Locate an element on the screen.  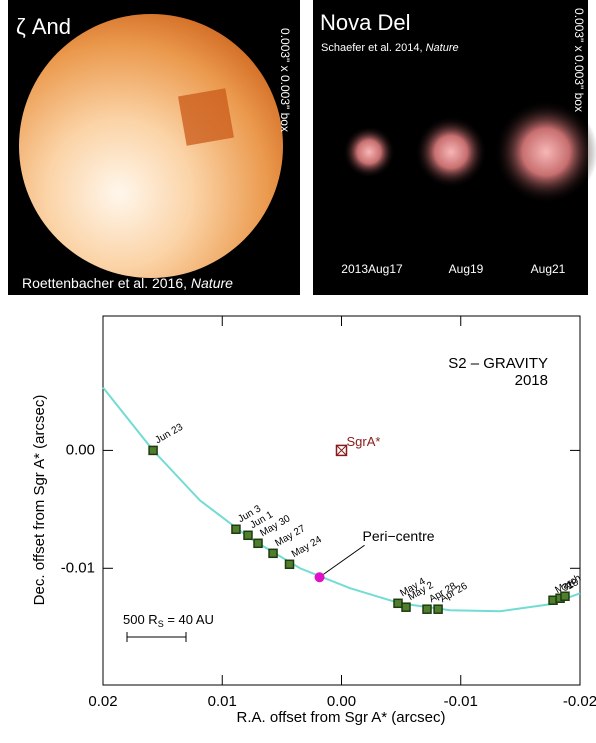
scale-label: 500 RS = 40 AU is located at coordinates (168, 620).